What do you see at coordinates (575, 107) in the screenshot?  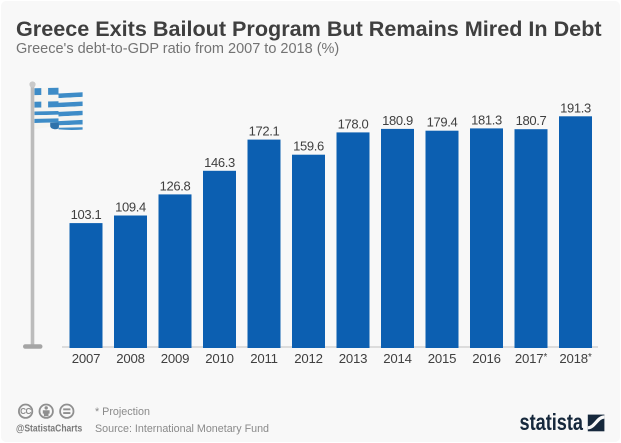 I see `svg-text: 191.3` at bounding box center [575, 107].